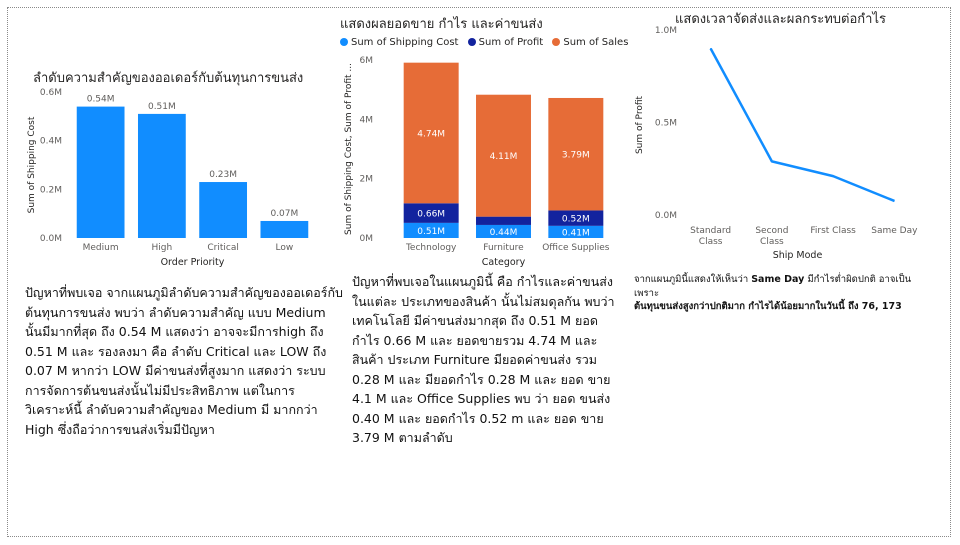 The height and width of the screenshot is (545, 960). What do you see at coordinates (51, 93) in the screenshot?
I see `y-tick-label: 0.6M` at bounding box center [51, 93].